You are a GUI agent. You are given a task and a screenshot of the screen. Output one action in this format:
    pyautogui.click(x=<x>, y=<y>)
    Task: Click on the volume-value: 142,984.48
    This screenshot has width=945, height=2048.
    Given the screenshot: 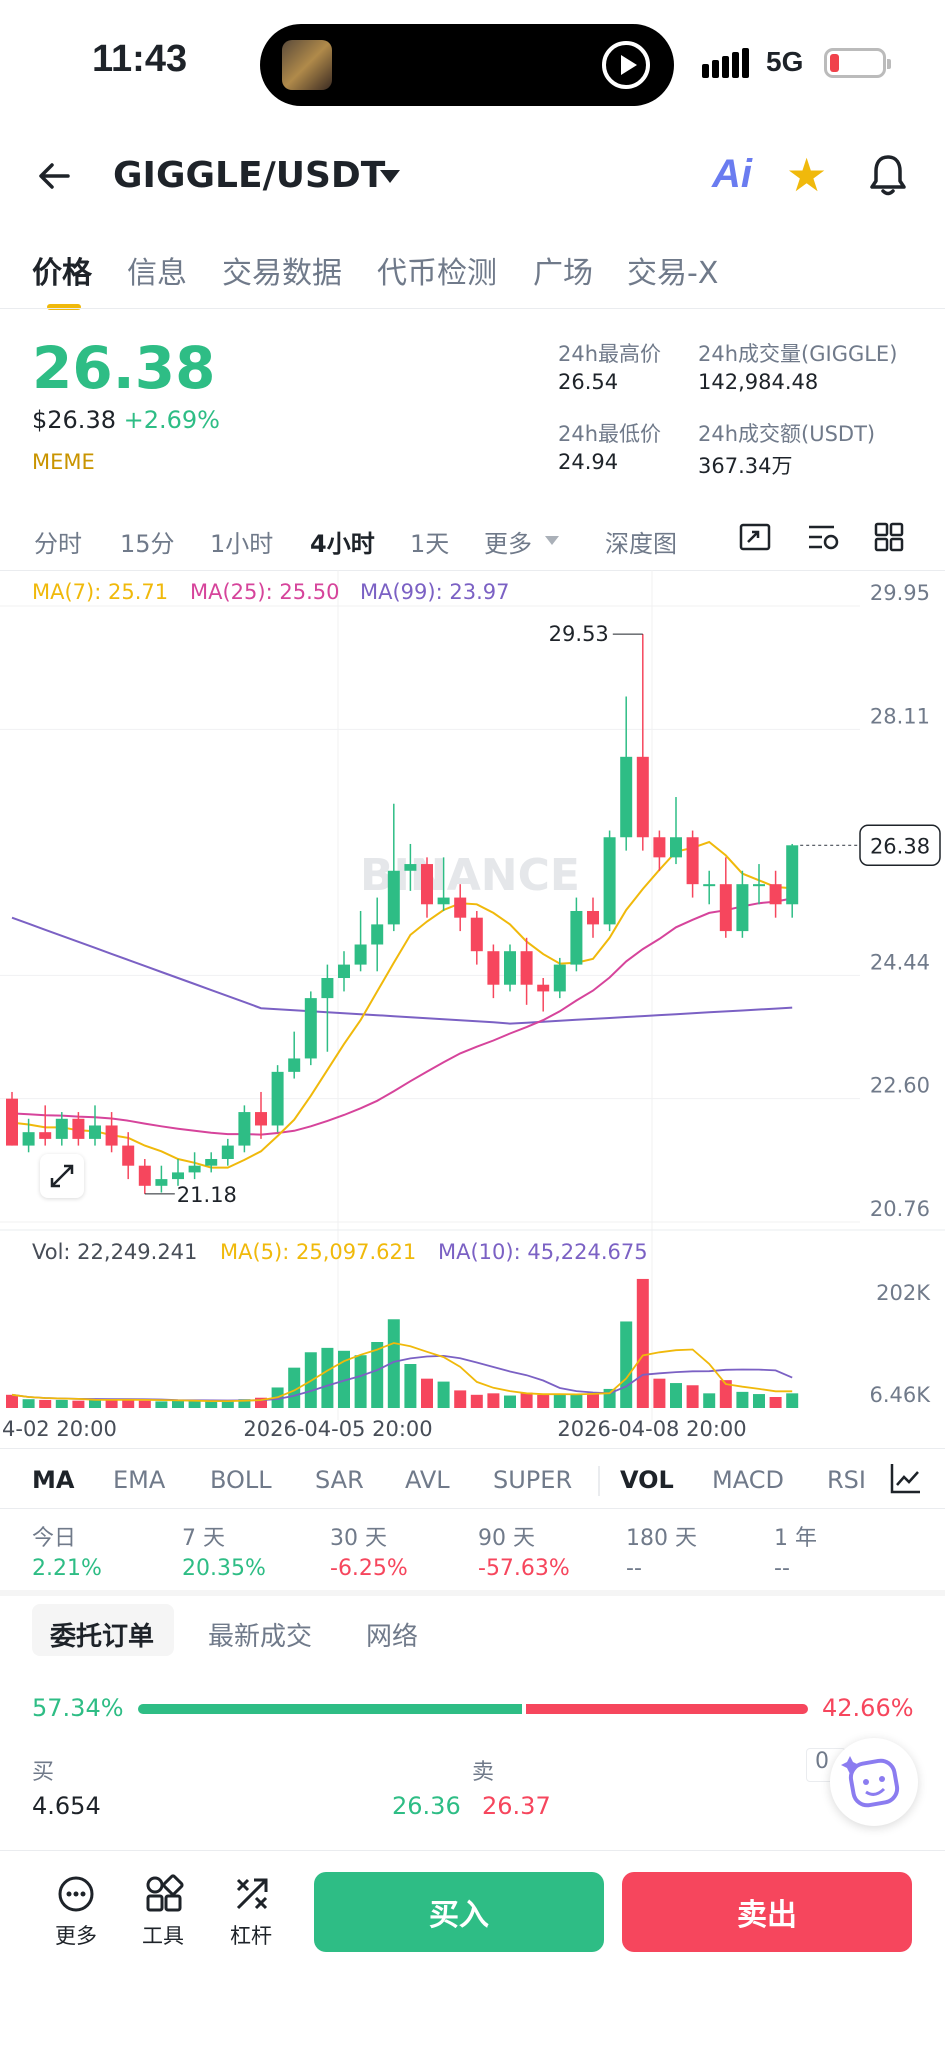 What is the action you would take?
    pyautogui.click(x=758, y=382)
    